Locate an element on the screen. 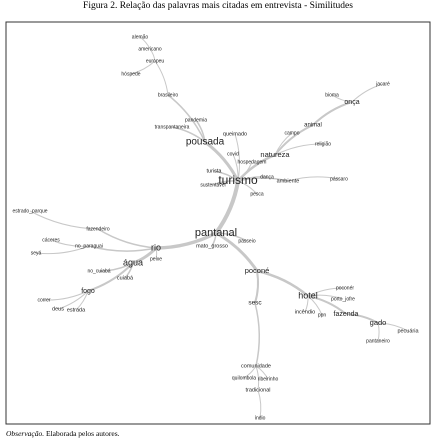  node-label: poconér is located at coordinates (345, 288).